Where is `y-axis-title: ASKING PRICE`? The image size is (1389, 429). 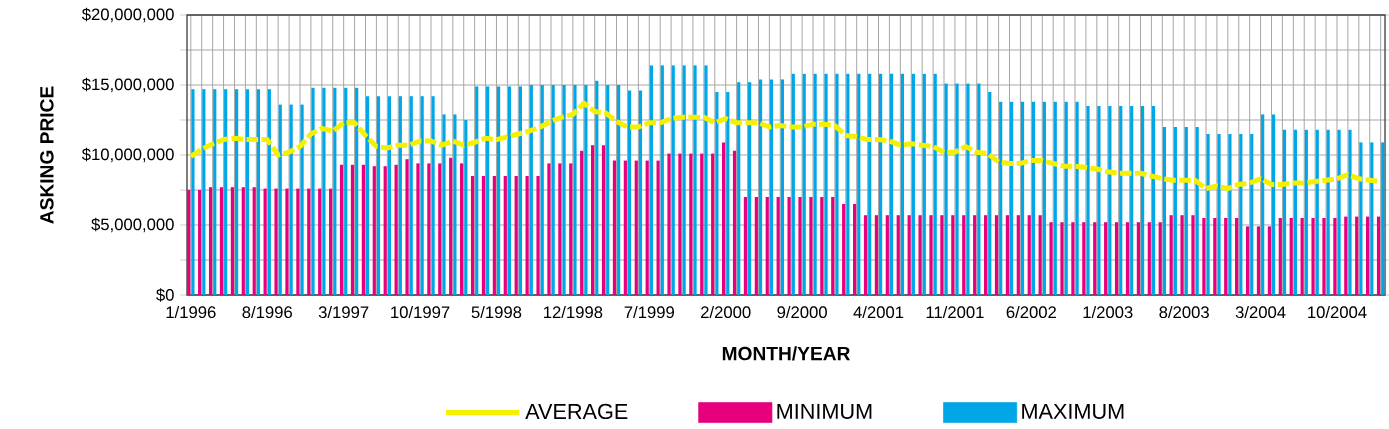 y-axis-title: ASKING PRICE is located at coordinates (47, 155).